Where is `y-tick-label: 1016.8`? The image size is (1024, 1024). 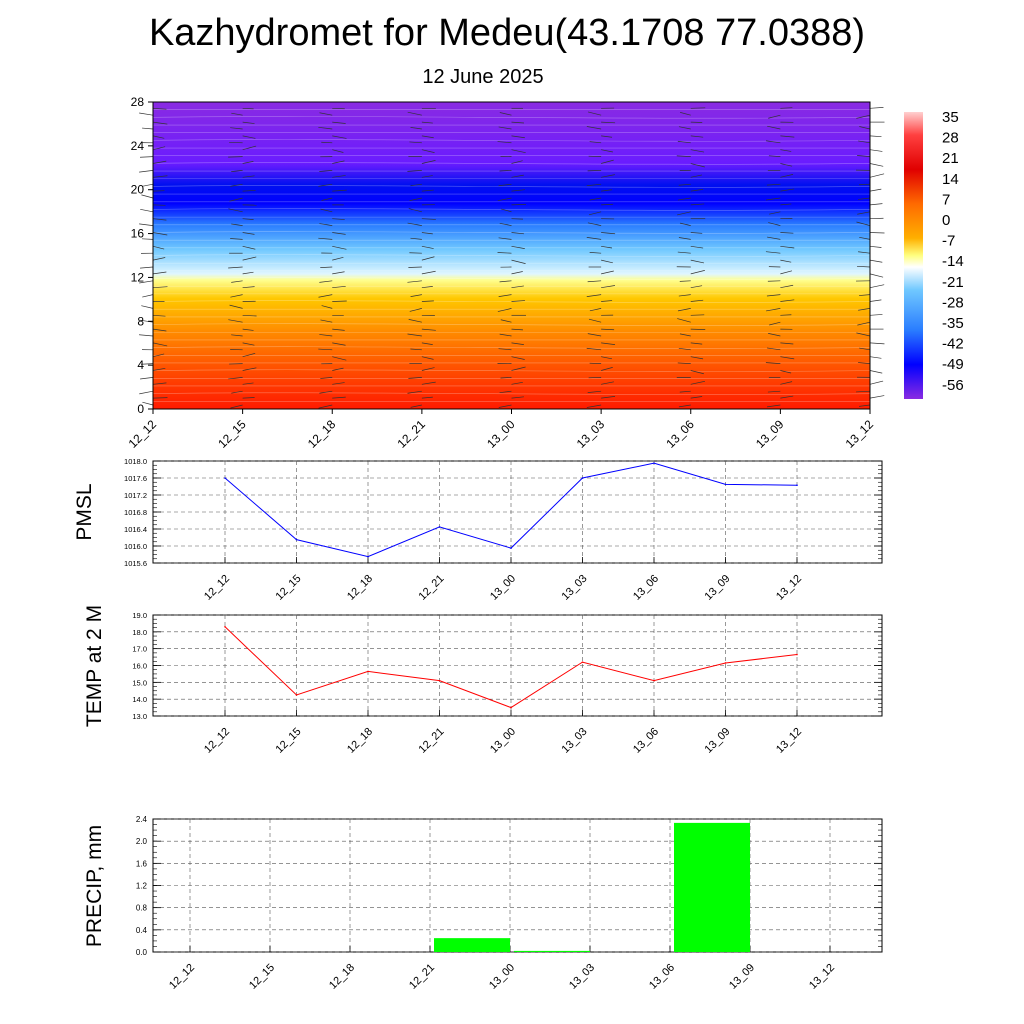
y-tick-label: 1016.8 is located at coordinates (135, 512).